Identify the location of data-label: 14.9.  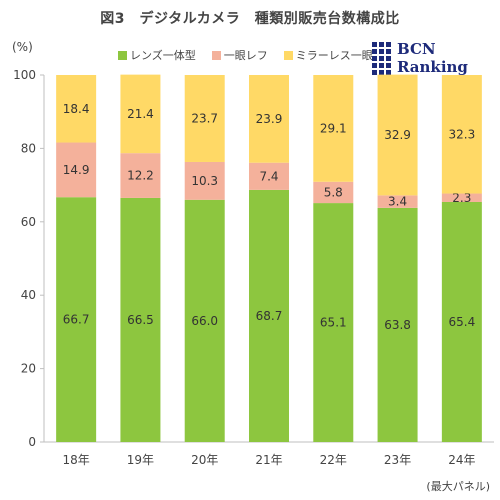
(76, 170).